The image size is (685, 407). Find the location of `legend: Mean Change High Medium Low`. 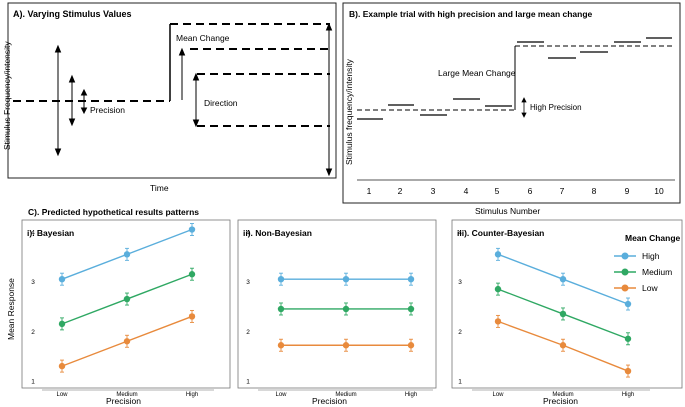

legend: Mean Change High Medium Low is located at coordinates (647, 263).